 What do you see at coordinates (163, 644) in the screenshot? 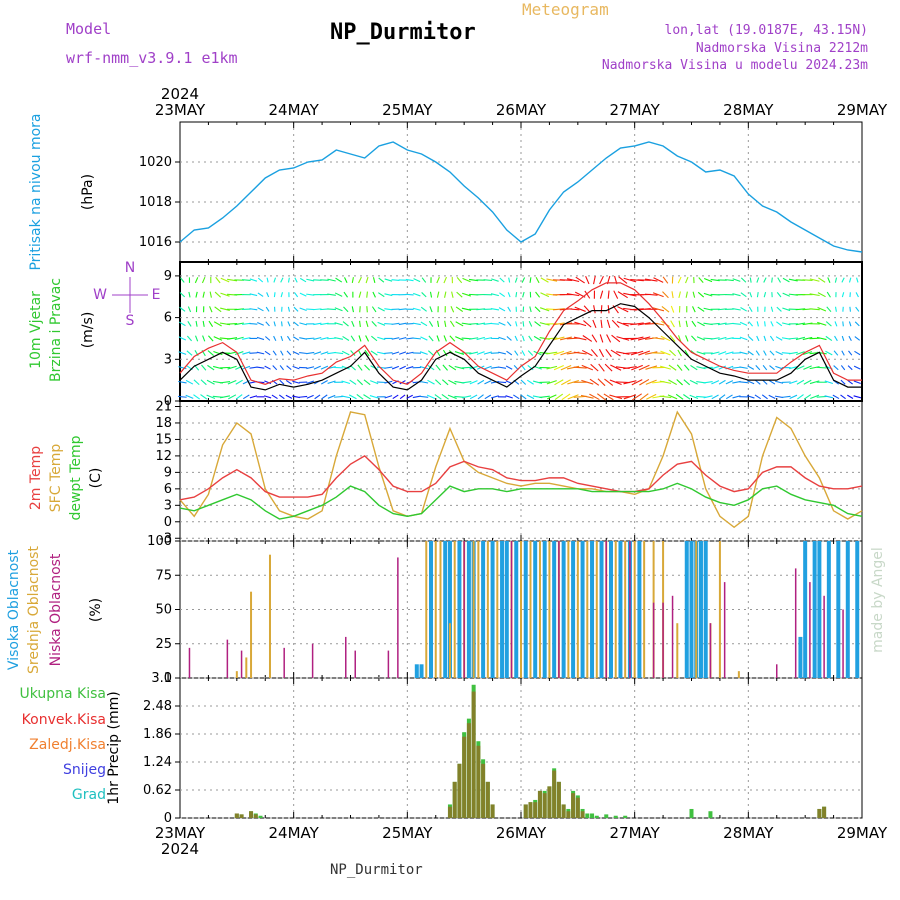
I see `y-tick-label: 25` at bounding box center [163, 644].